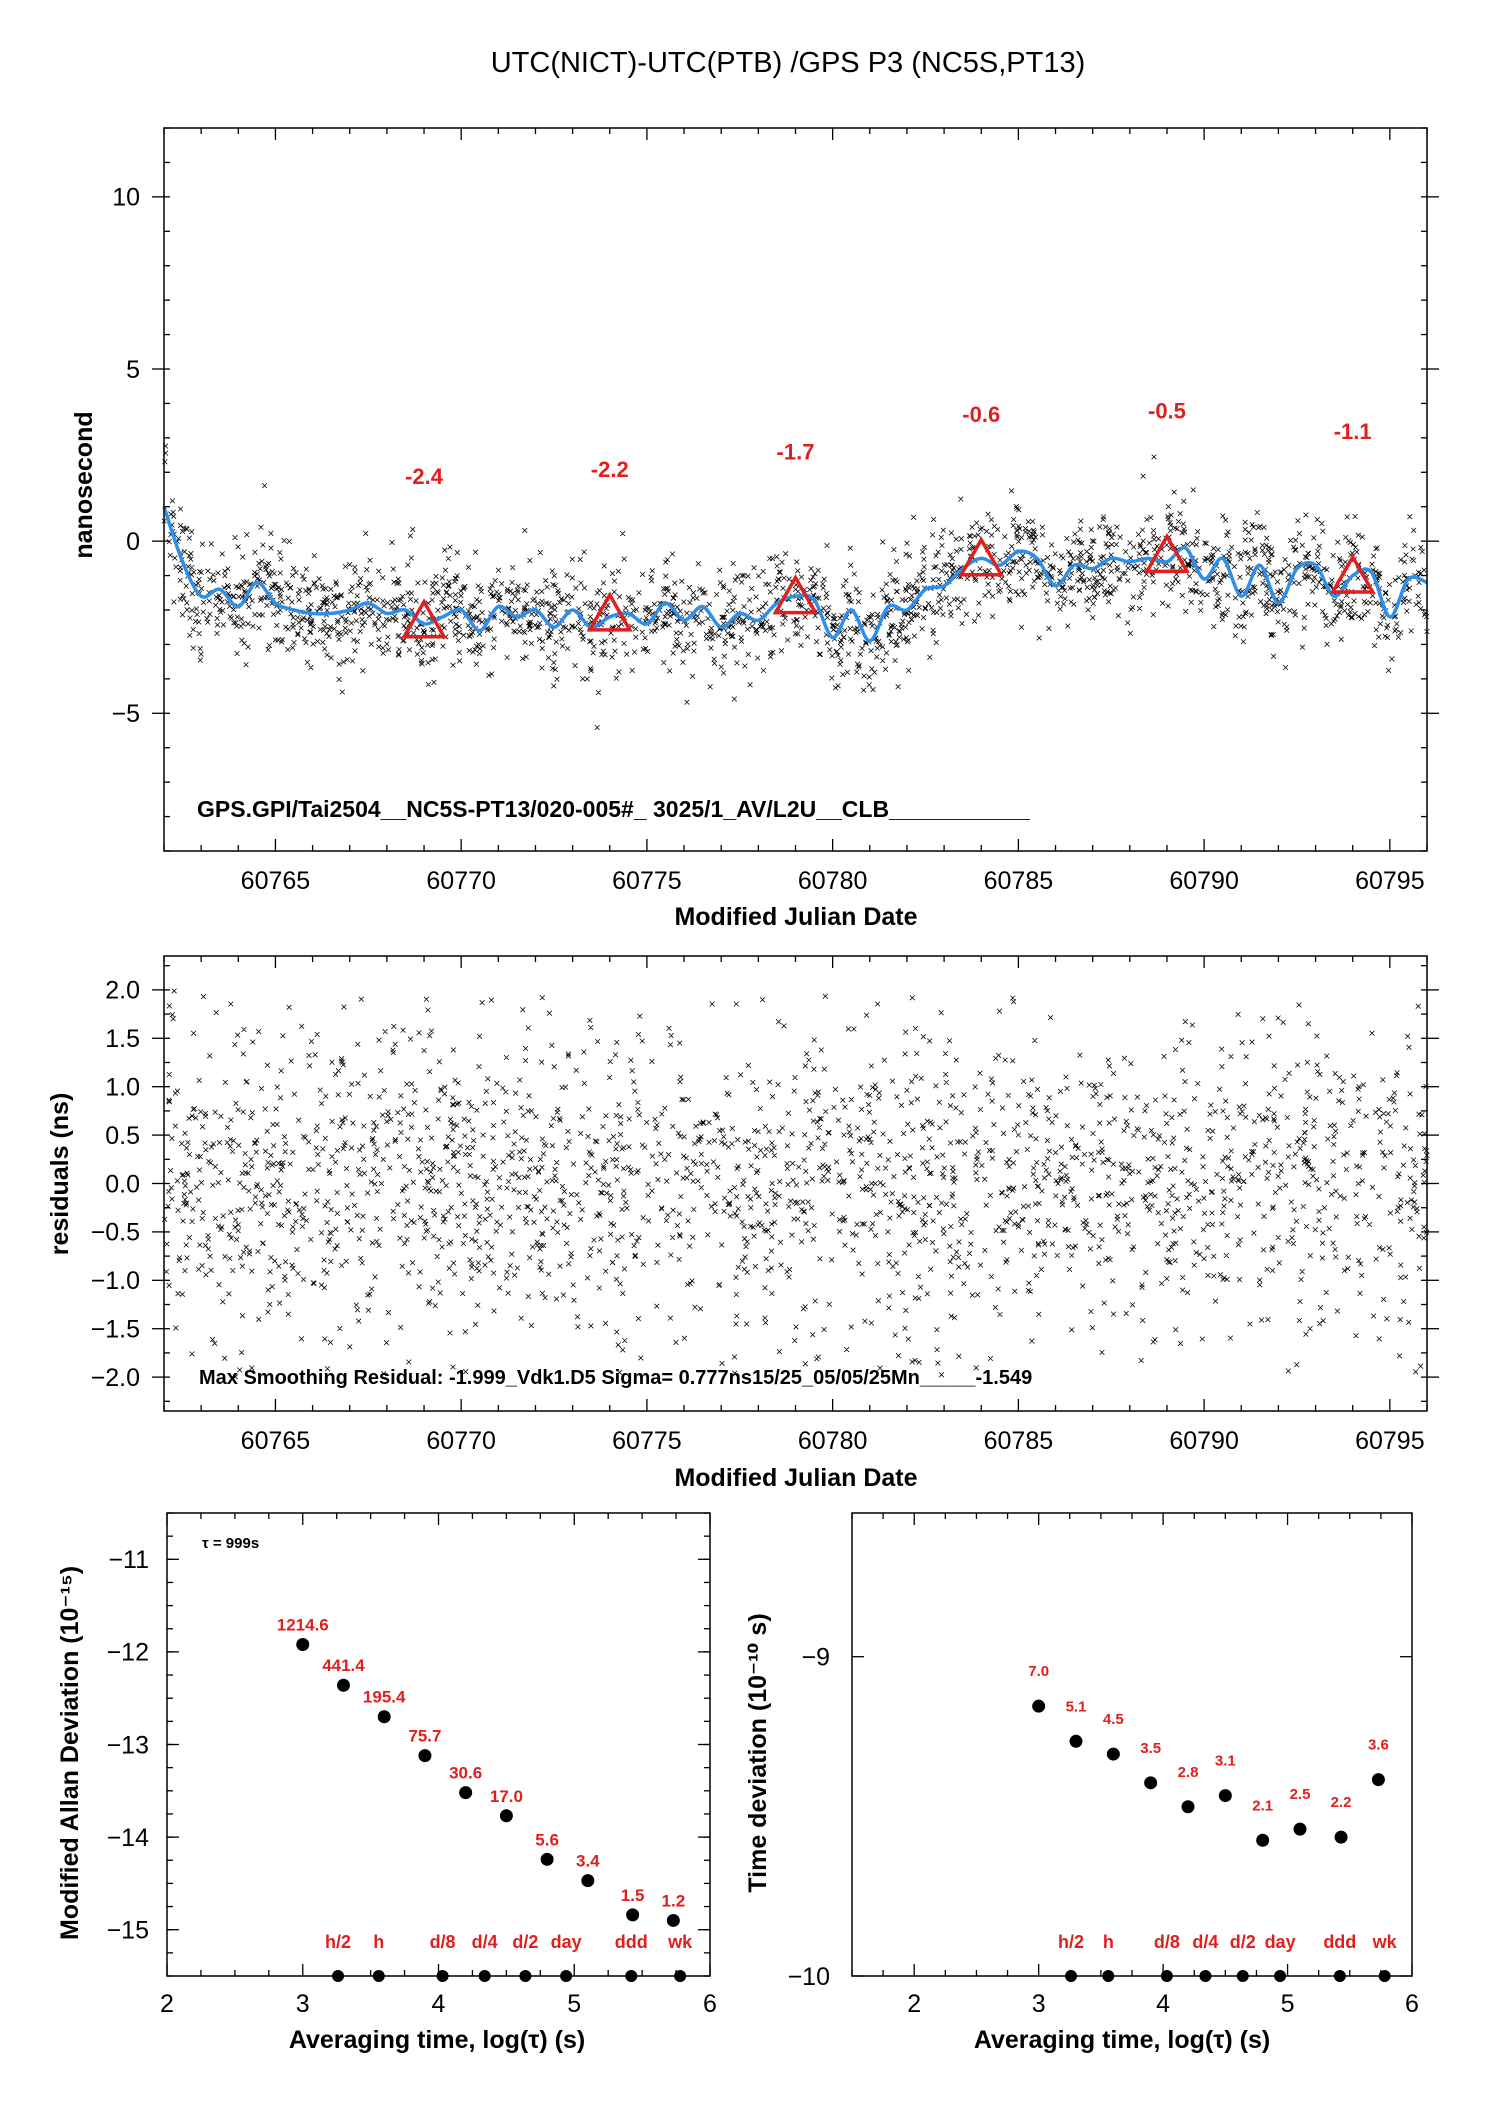  I want to click on y-tick-label: −10, so click(809, 1977).